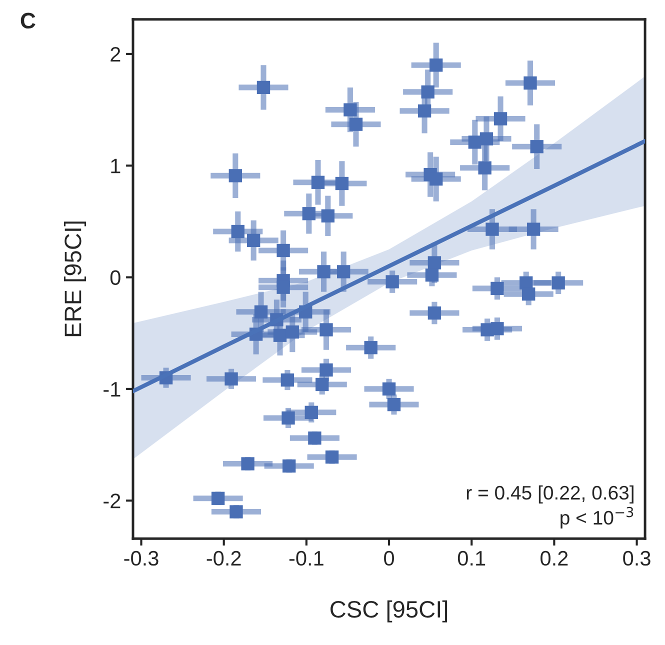 This screenshot has height=645, width=665. I want to click on x-tick-label: -0.1, so click(306, 558).